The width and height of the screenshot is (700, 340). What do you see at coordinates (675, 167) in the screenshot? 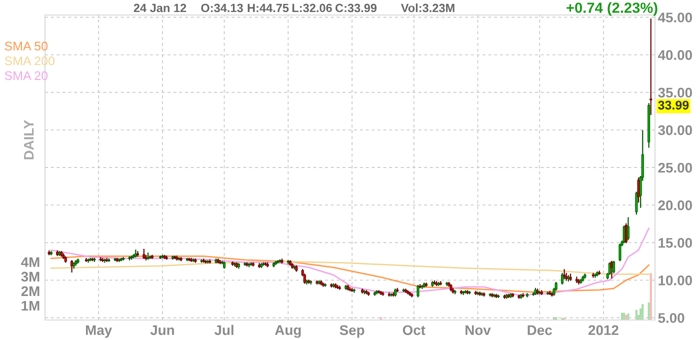
I see `y-tick-label: 25.00` at bounding box center [675, 167].